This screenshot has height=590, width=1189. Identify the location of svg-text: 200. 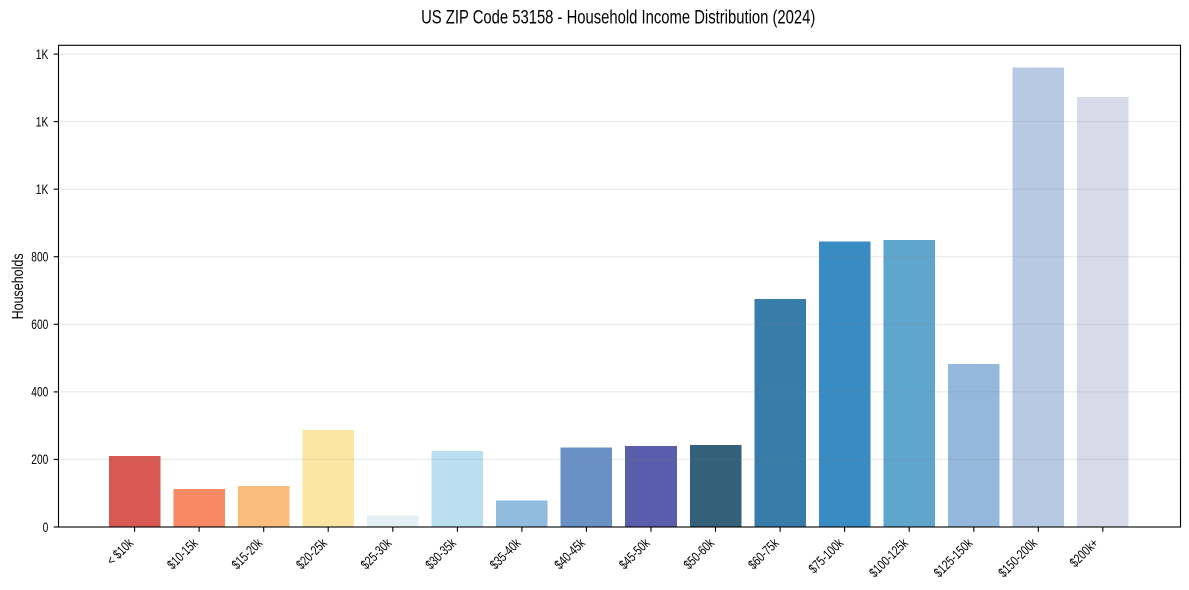
(39, 459).